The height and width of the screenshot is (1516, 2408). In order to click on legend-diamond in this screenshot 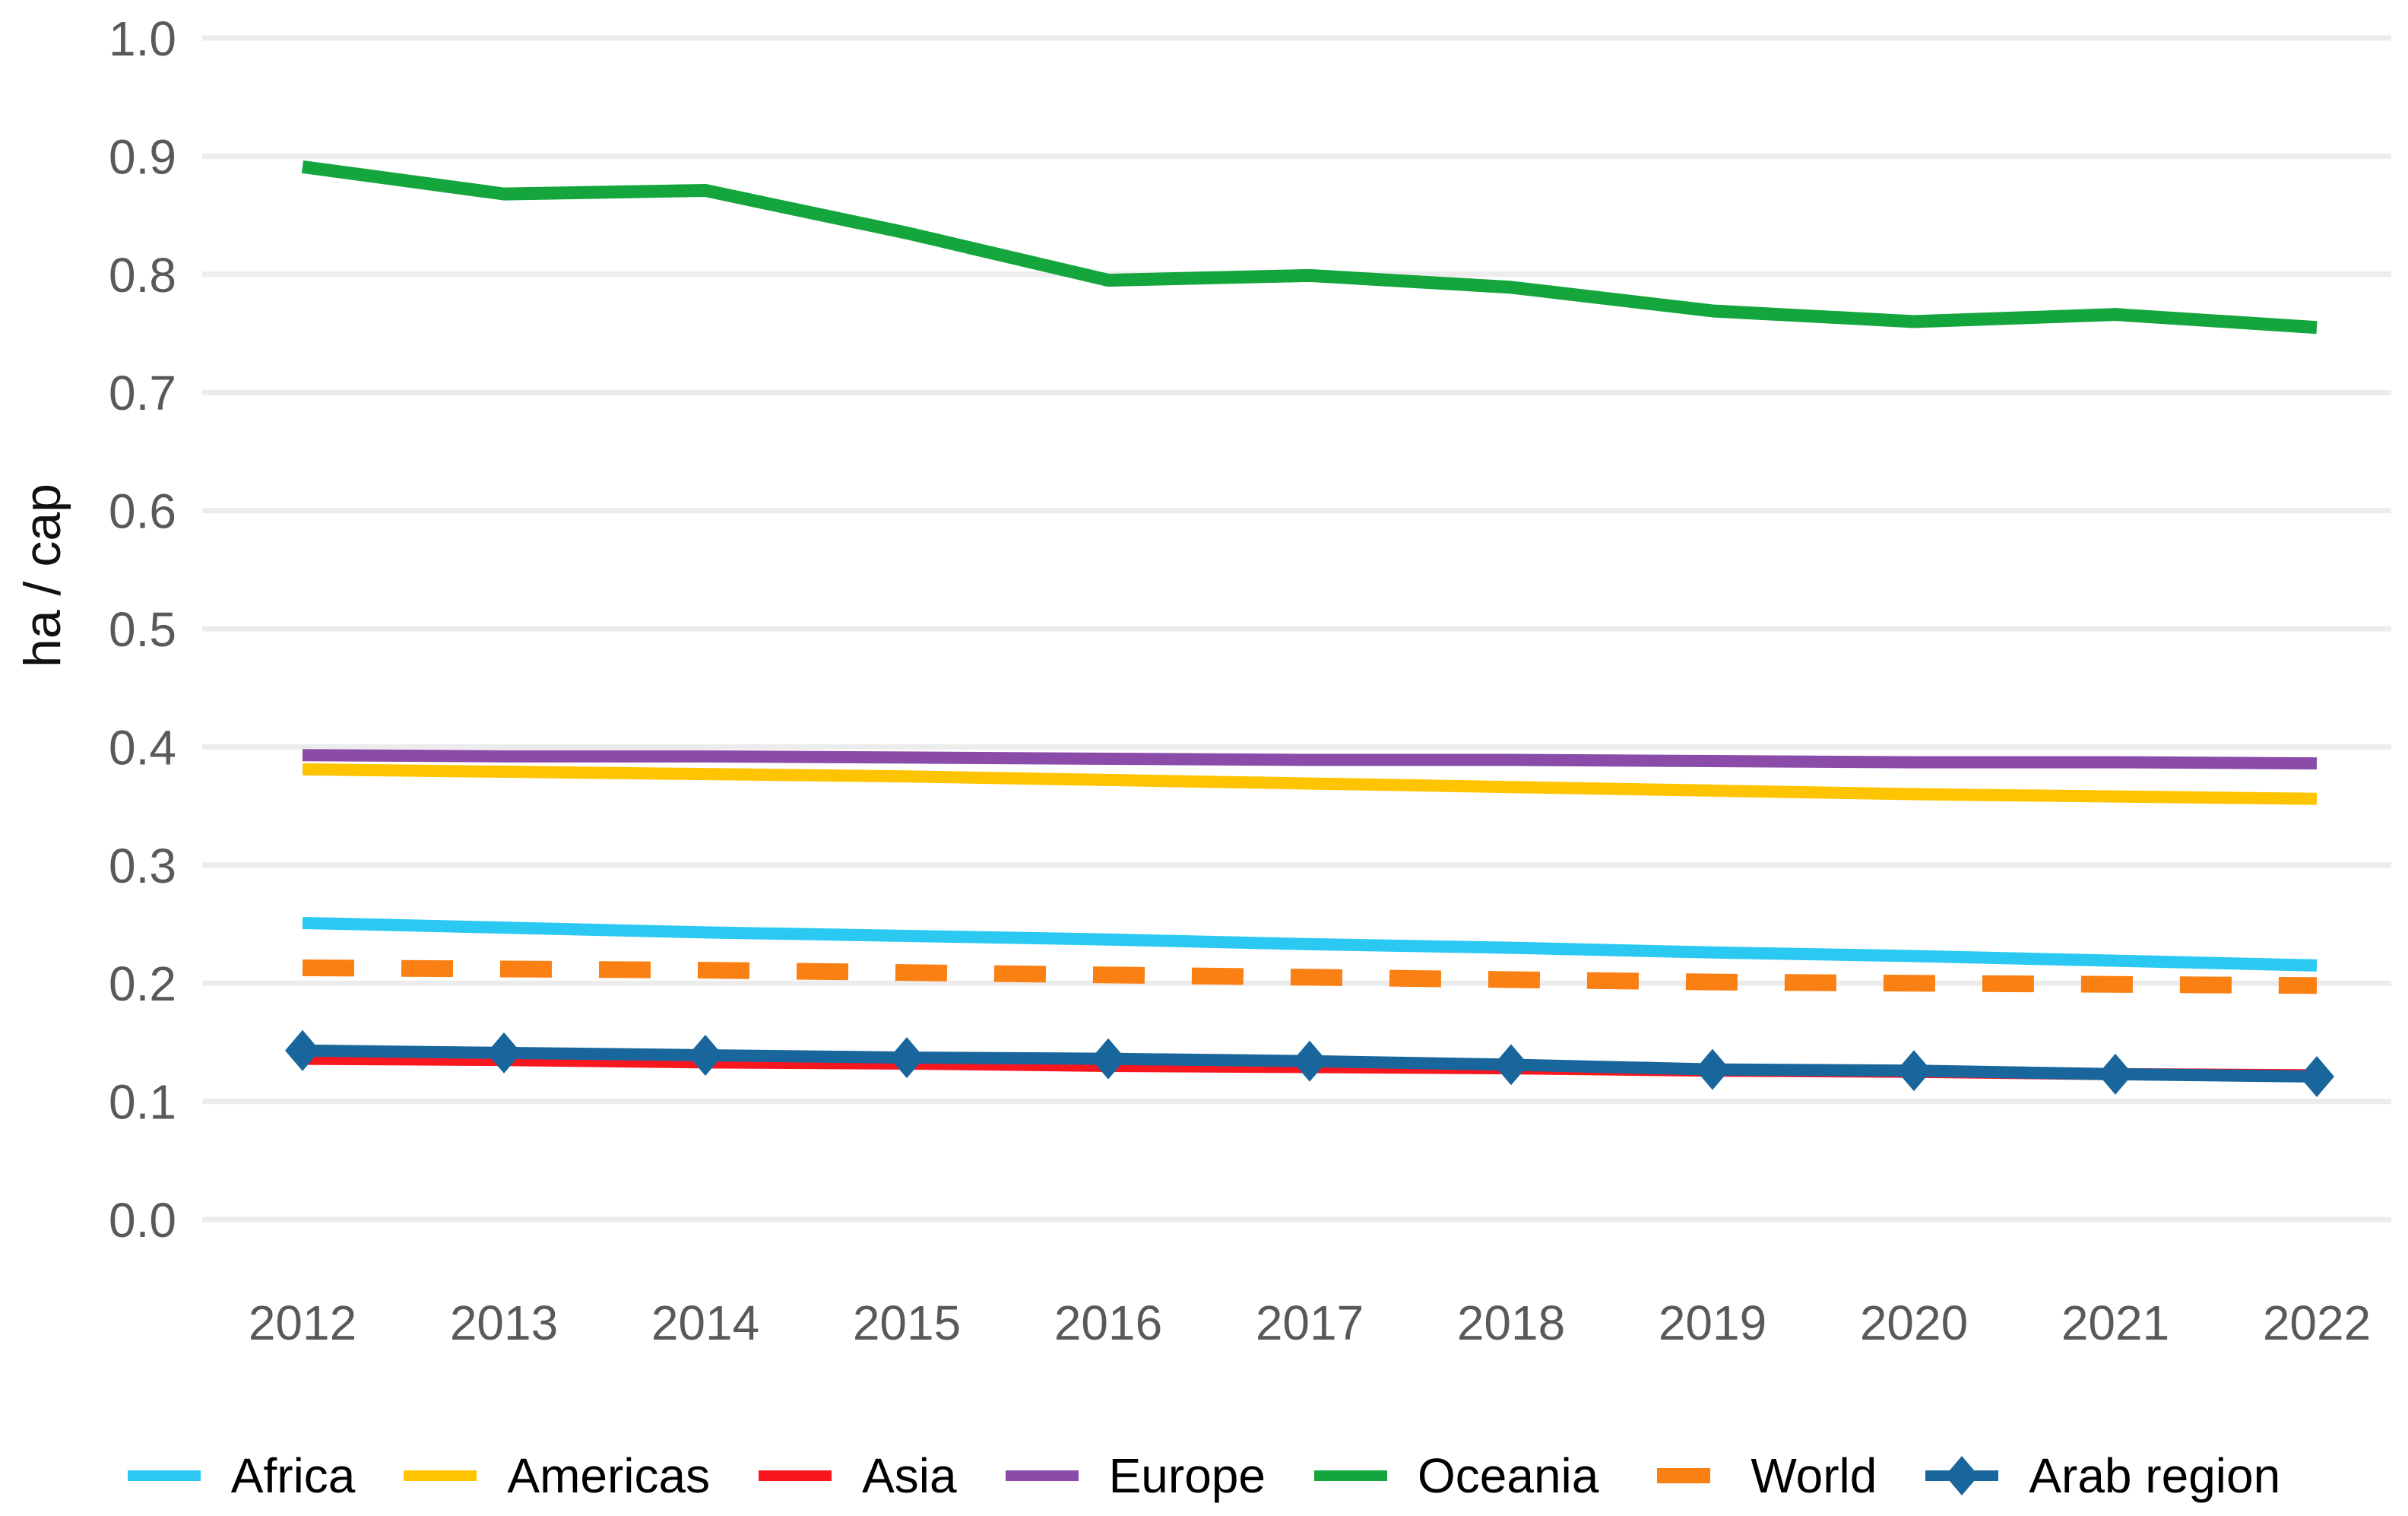, I will do `click(1962, 1476)`.